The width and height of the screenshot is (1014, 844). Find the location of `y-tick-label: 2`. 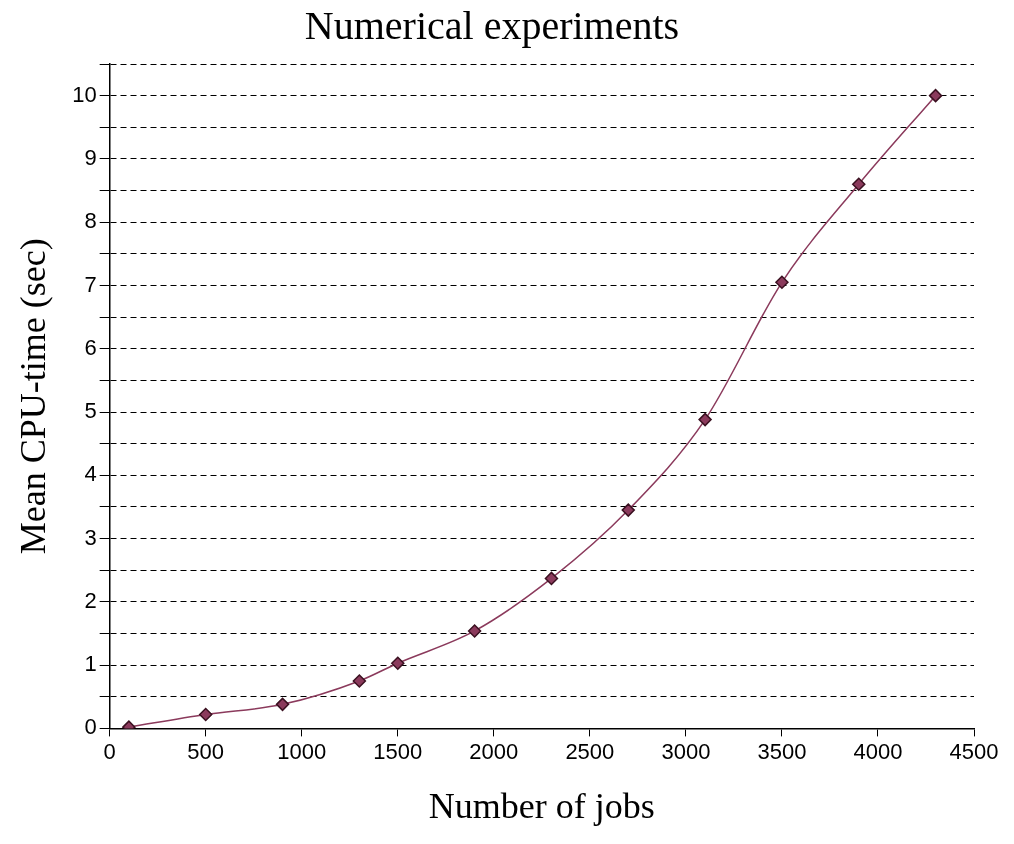

y-tick-label: 2 is located at coordinates (90, 600).